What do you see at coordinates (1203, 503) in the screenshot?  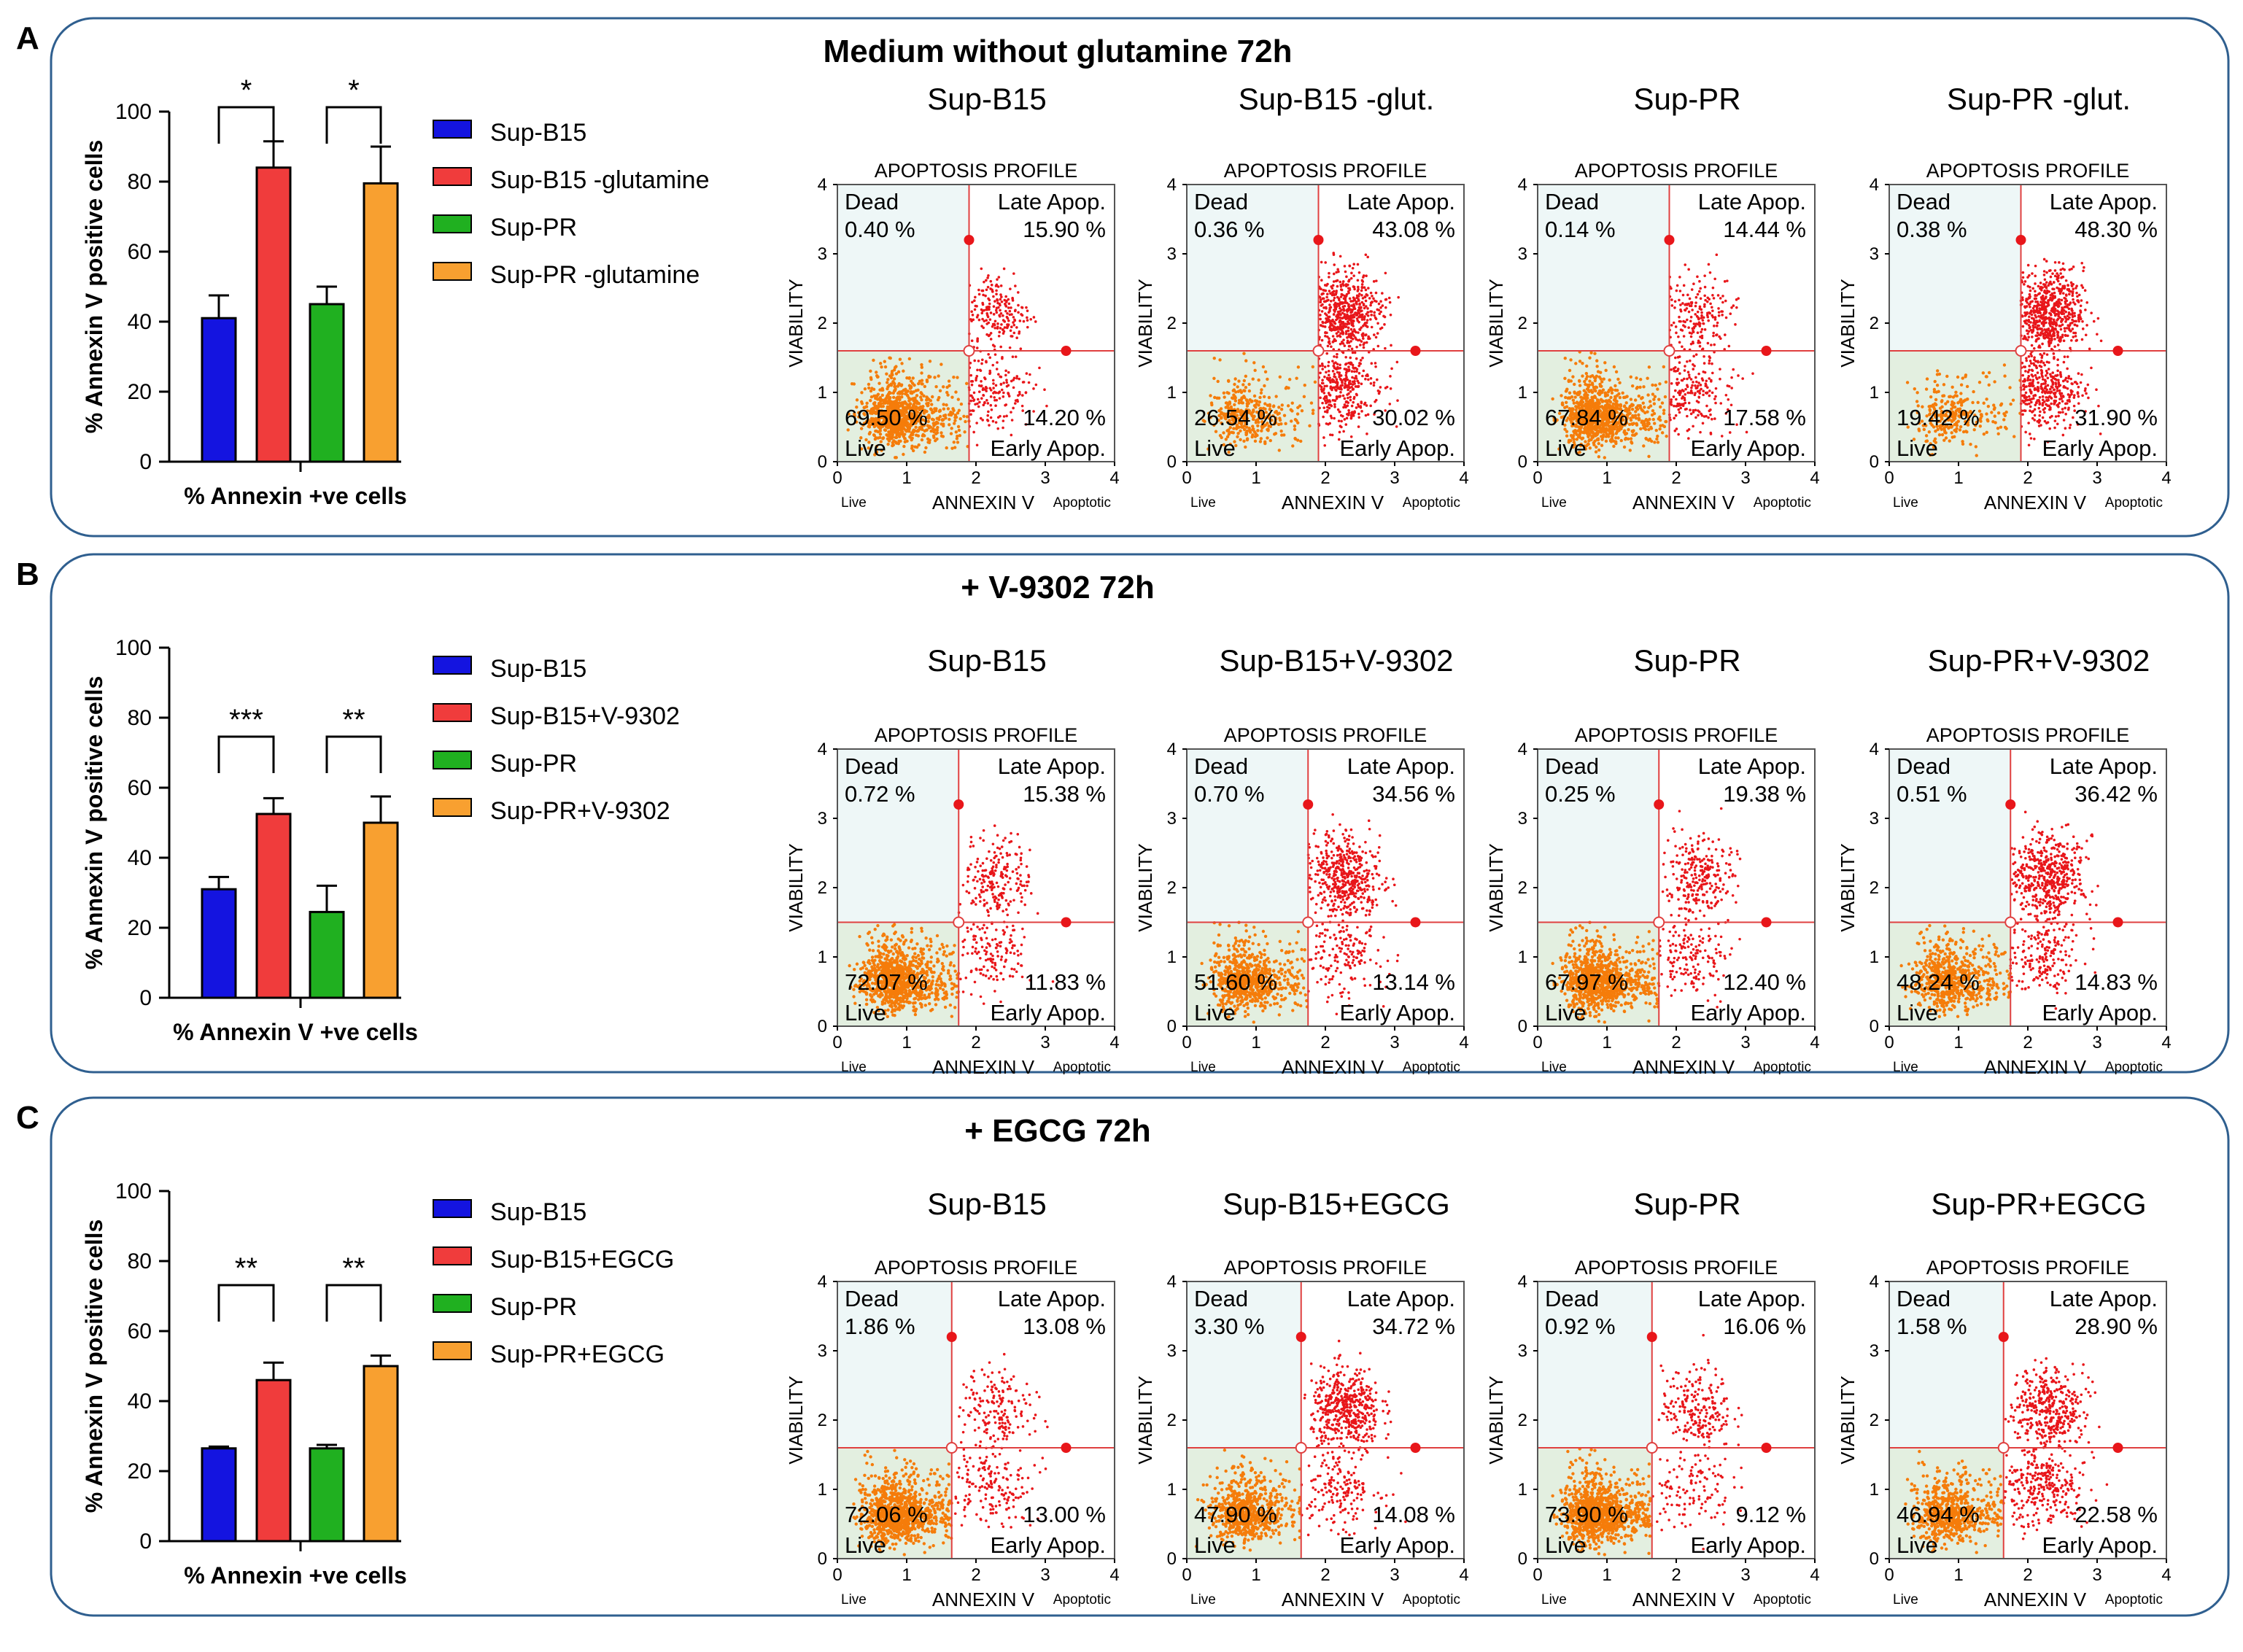 I see `x-axis-left-label: Live` at bounding box center [1203, 503].